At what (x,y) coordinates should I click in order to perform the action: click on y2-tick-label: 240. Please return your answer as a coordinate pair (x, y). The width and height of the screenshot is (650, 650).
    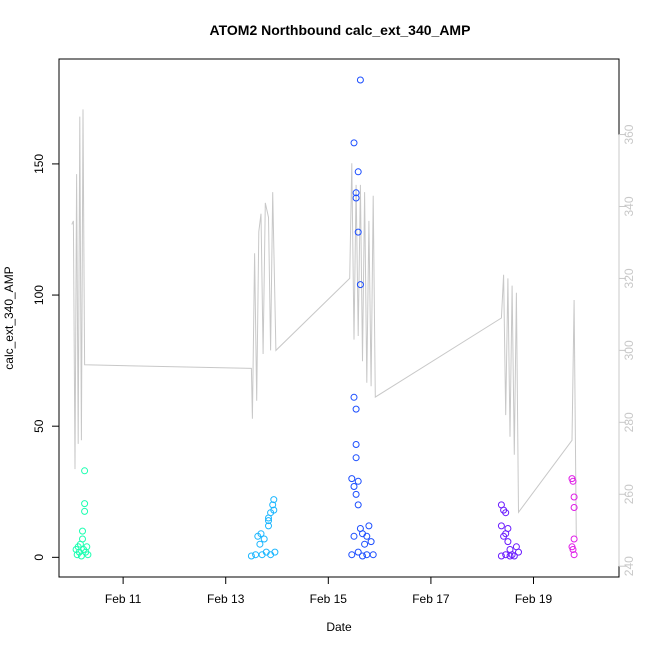
    Looking at the image, I should click on (629, 566).